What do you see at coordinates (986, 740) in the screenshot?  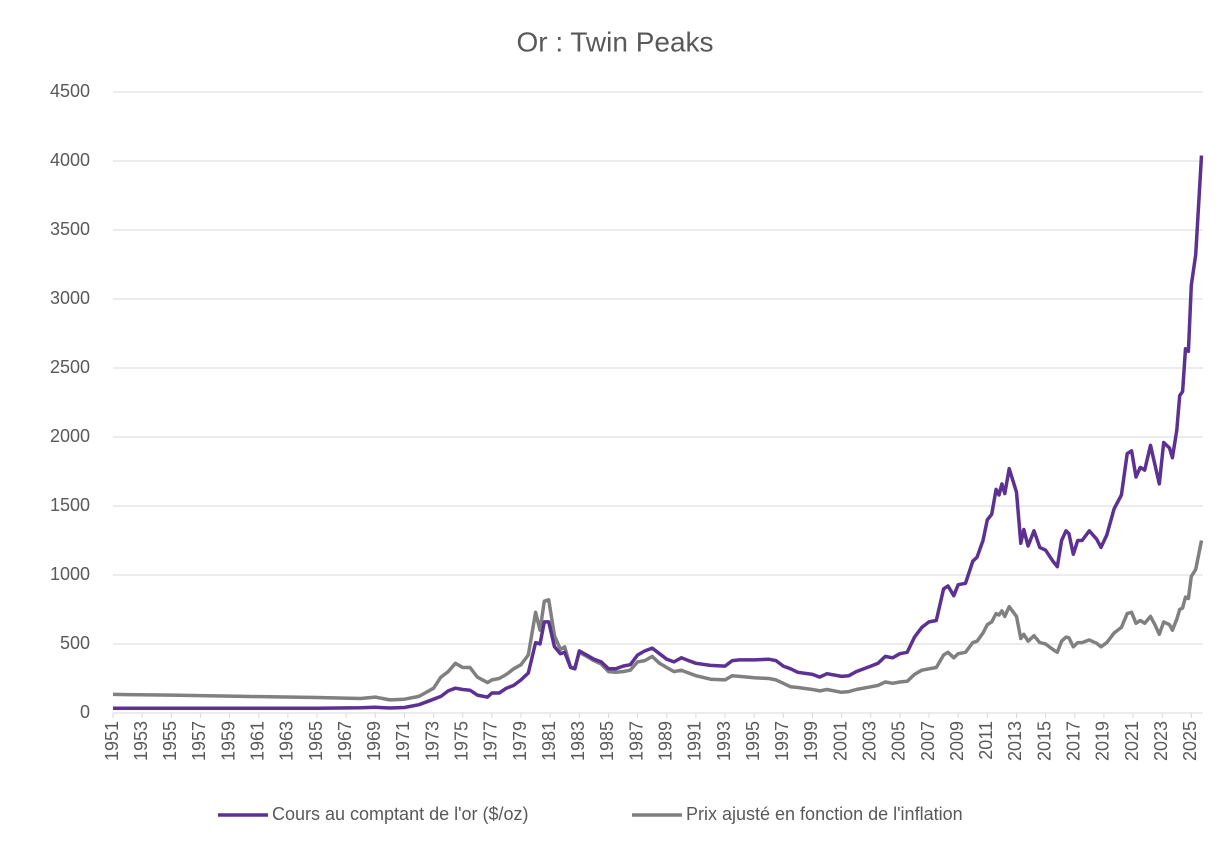 I see `x-tick-label: 2011` at bounding box center [986, 740].